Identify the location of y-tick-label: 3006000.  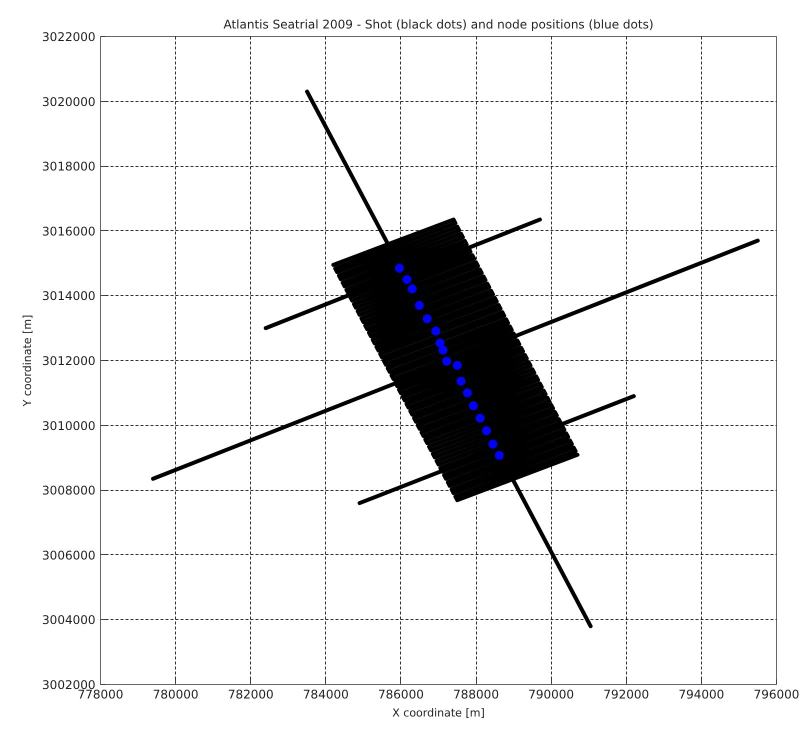
(69, 555).